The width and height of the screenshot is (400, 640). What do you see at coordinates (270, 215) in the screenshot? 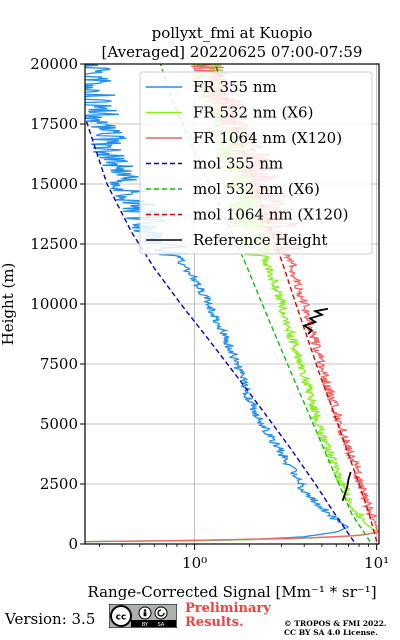
I see `legend-label-mol-1064-nm-x120: mol 1064 nm (X120)` at bounding box center [270, 215].